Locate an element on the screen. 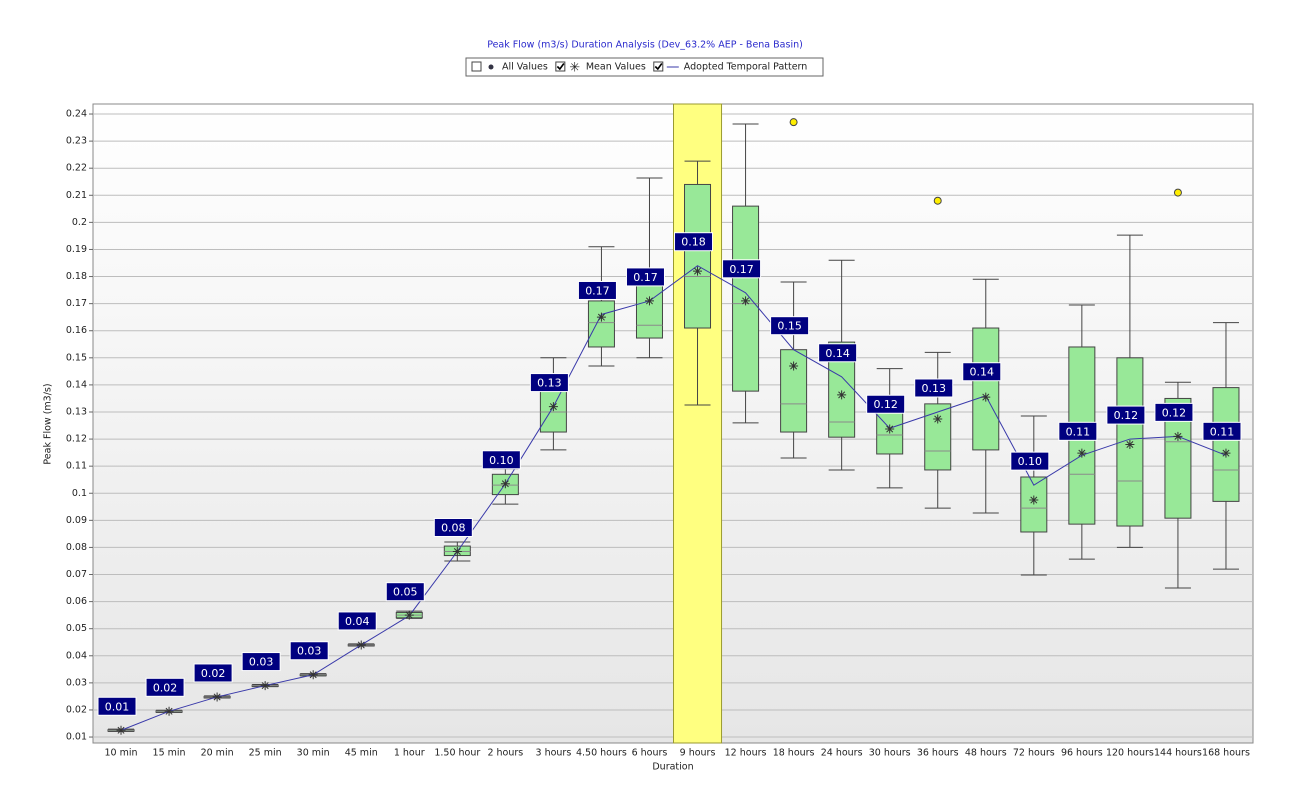  x-tick-label: 30 hours is located at coordinates (890, 753).